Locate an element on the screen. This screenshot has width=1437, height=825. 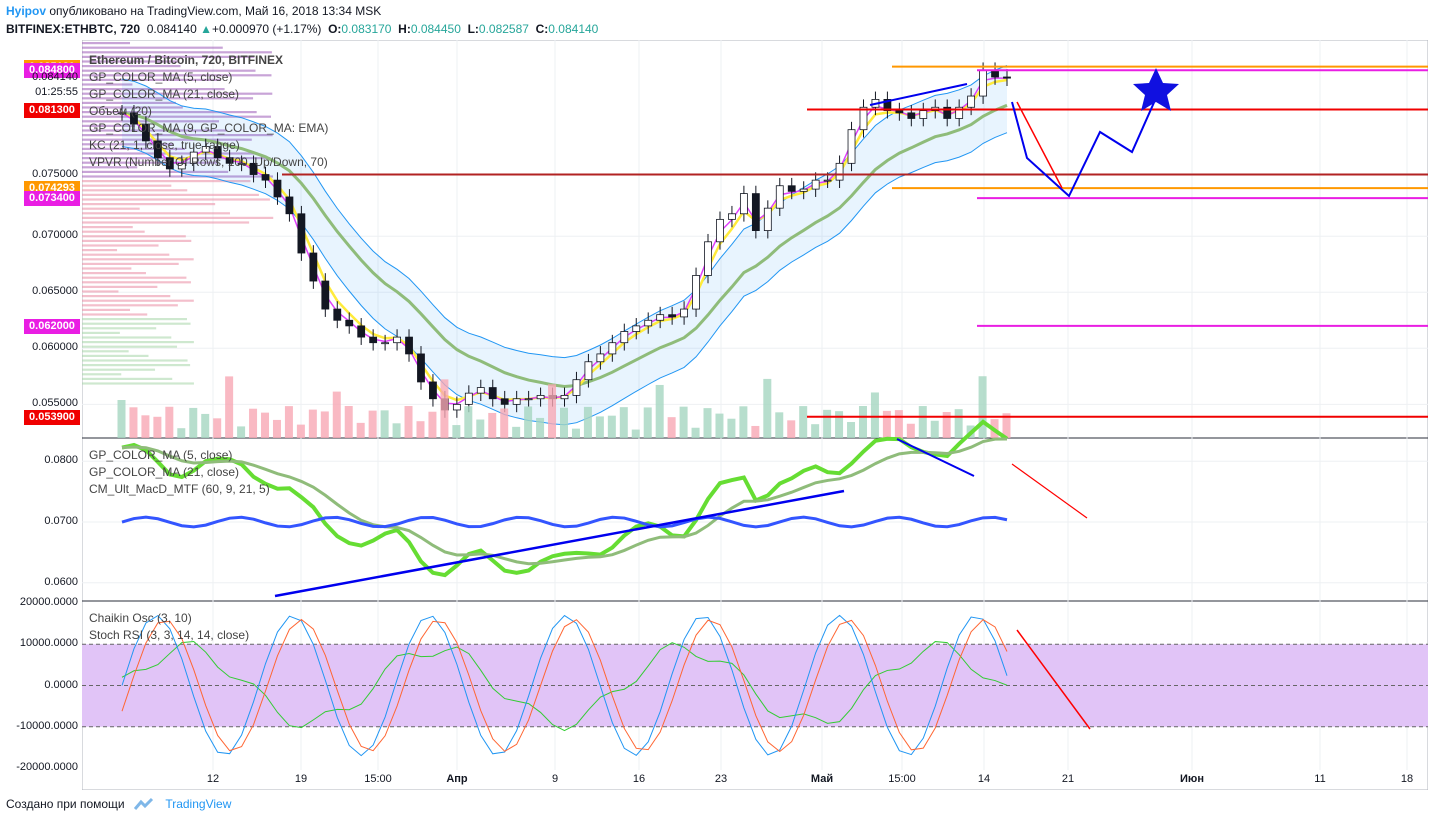
stoch-d-line is located at coordinates (564, 685).